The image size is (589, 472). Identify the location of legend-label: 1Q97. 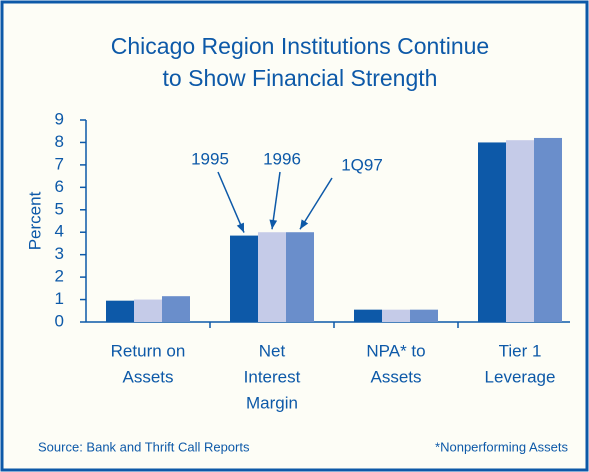
(362, 164).